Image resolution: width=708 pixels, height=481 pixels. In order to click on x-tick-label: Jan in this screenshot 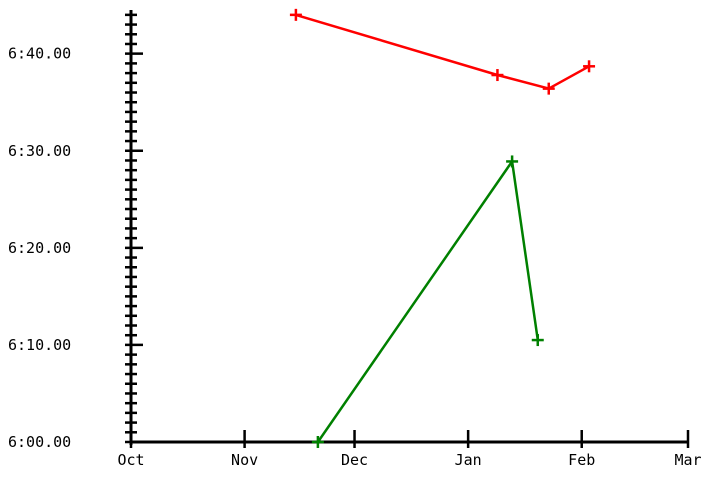, I will do `click(468, 460)`.